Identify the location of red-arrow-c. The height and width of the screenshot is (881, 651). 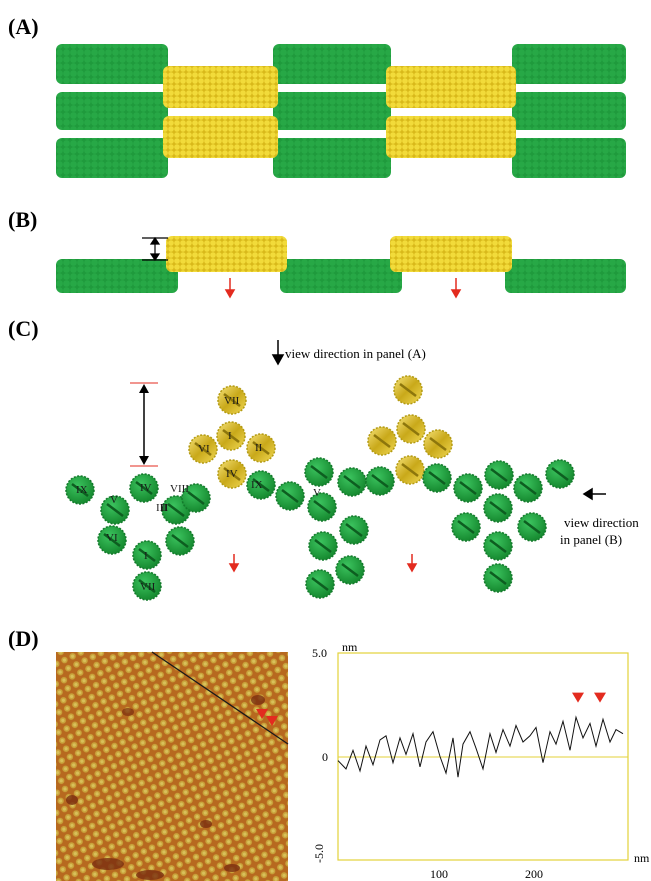
(323, 563).